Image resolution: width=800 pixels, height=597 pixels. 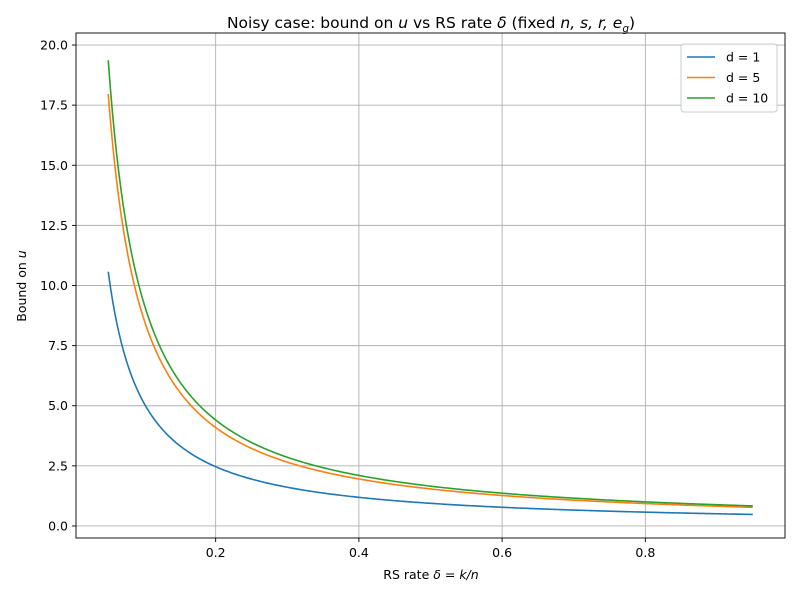 I want to click on legend: d = 1 d = 5 d = 10, so click(x=729, y=78).